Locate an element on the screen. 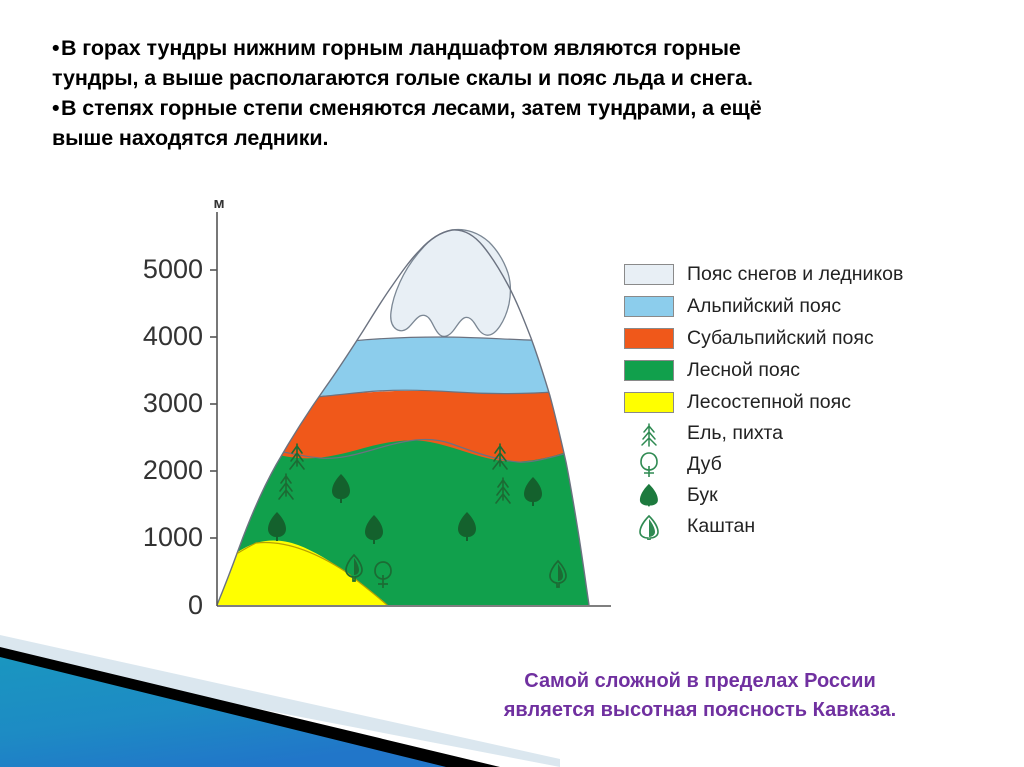 This screenshot has width=1024, height=767. legend-label-subalpine: Субальпийский пояс is located at coordinates (780, 337).